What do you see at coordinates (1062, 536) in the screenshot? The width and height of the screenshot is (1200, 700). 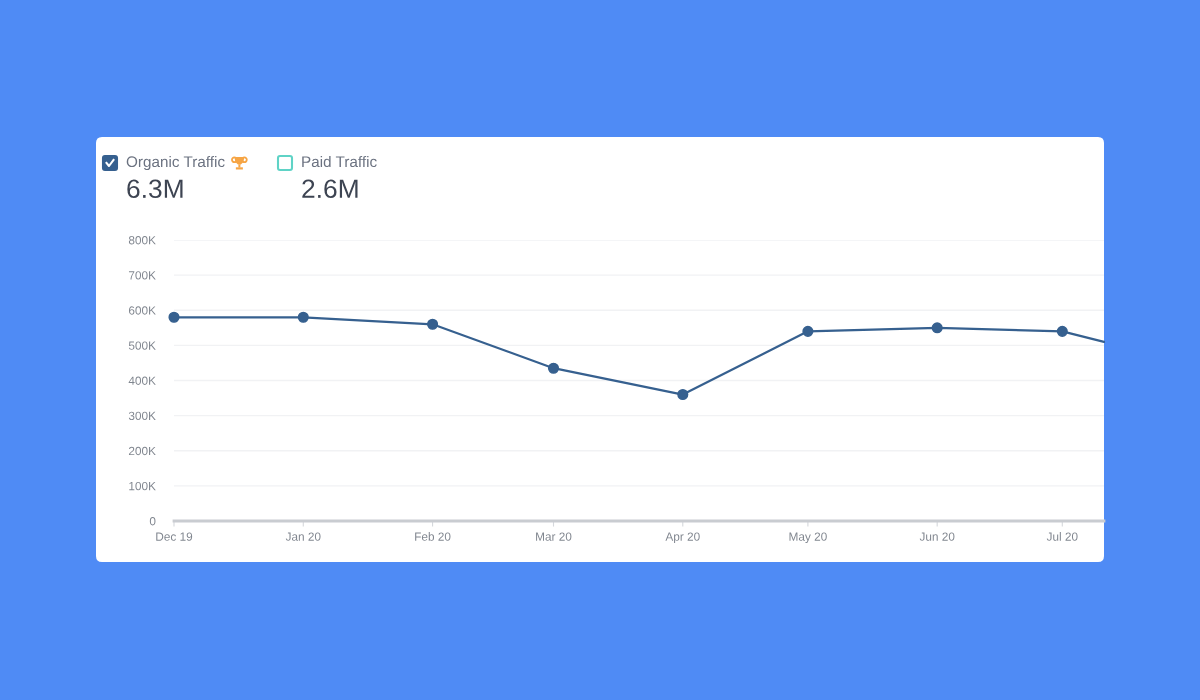 I see `x-tick-label: Jul 20` at bounding box center [1062, 536].